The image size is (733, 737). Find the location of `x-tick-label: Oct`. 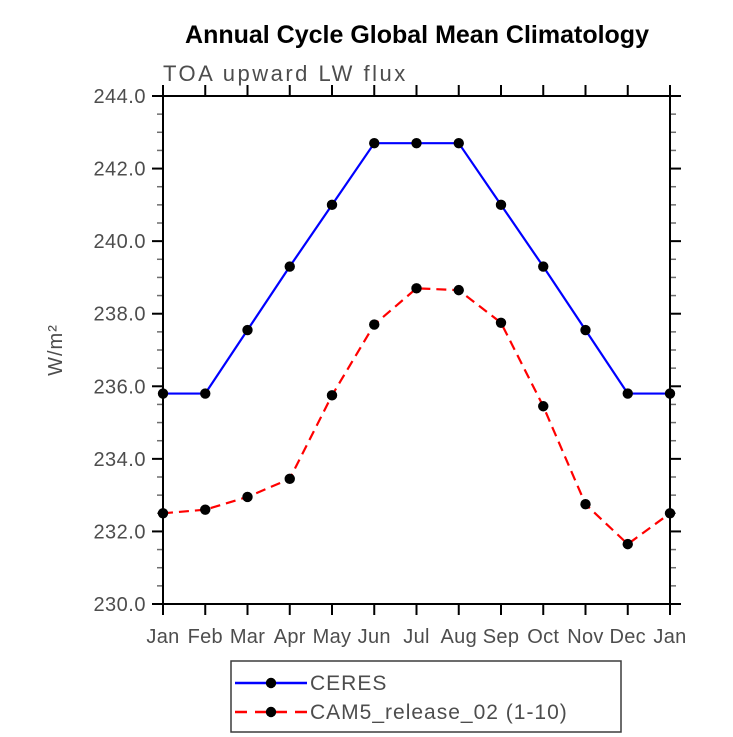

x-tick-label: Oct is located at coordinates (543, 637).